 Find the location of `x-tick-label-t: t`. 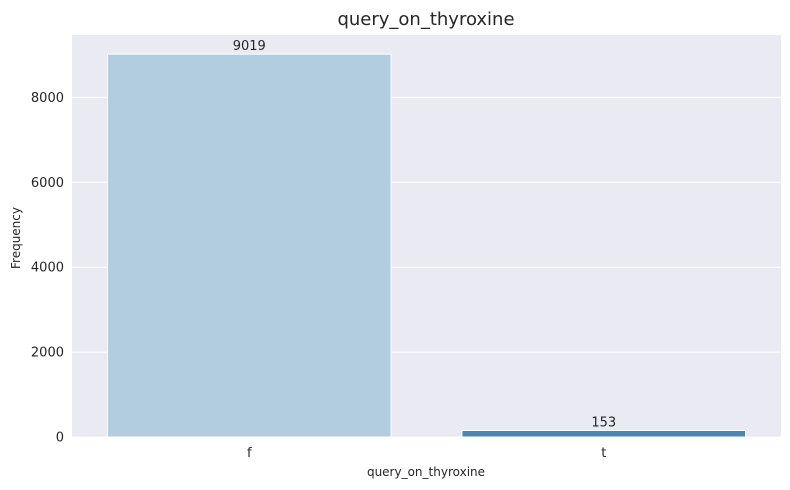

x-tick-label-t: t is located at coordinates (603, 453).